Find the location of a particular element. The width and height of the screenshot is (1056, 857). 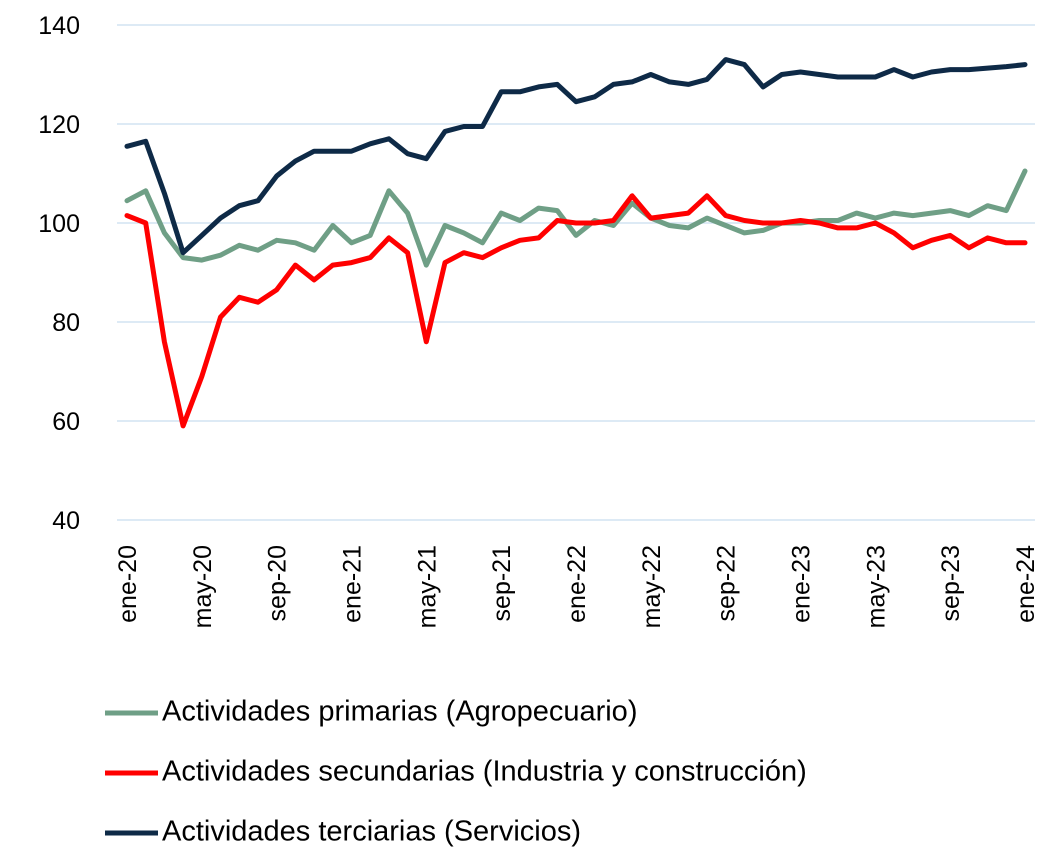

series-line is located at coordinates (576, 218).